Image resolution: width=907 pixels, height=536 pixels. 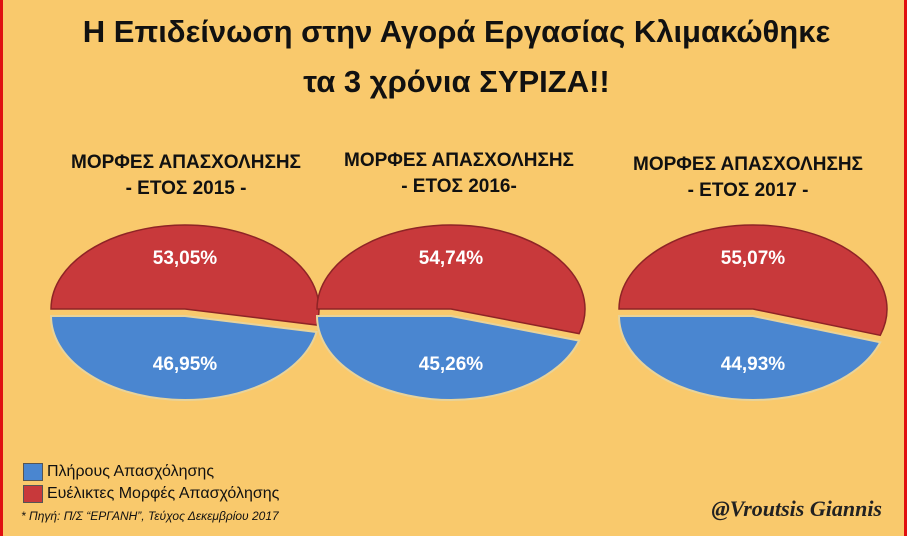 I want to click on legend-item-full-time: Πλήρους Απασχόλησης, so click(x=118, y=472).